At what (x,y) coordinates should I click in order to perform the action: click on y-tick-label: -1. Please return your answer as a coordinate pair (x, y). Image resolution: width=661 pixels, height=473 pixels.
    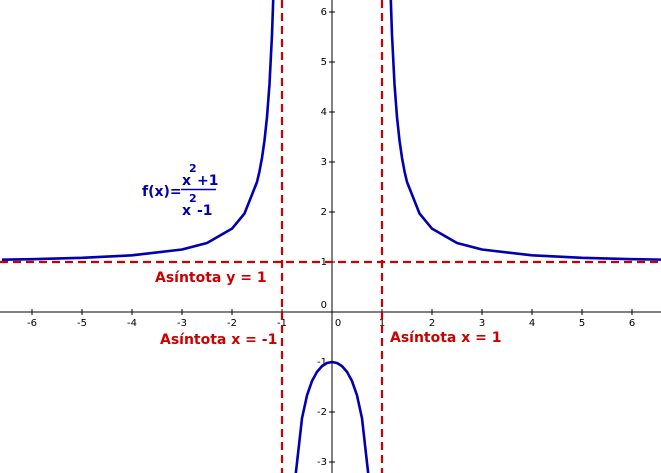
    Looking at the image, I should click on (322, 362).